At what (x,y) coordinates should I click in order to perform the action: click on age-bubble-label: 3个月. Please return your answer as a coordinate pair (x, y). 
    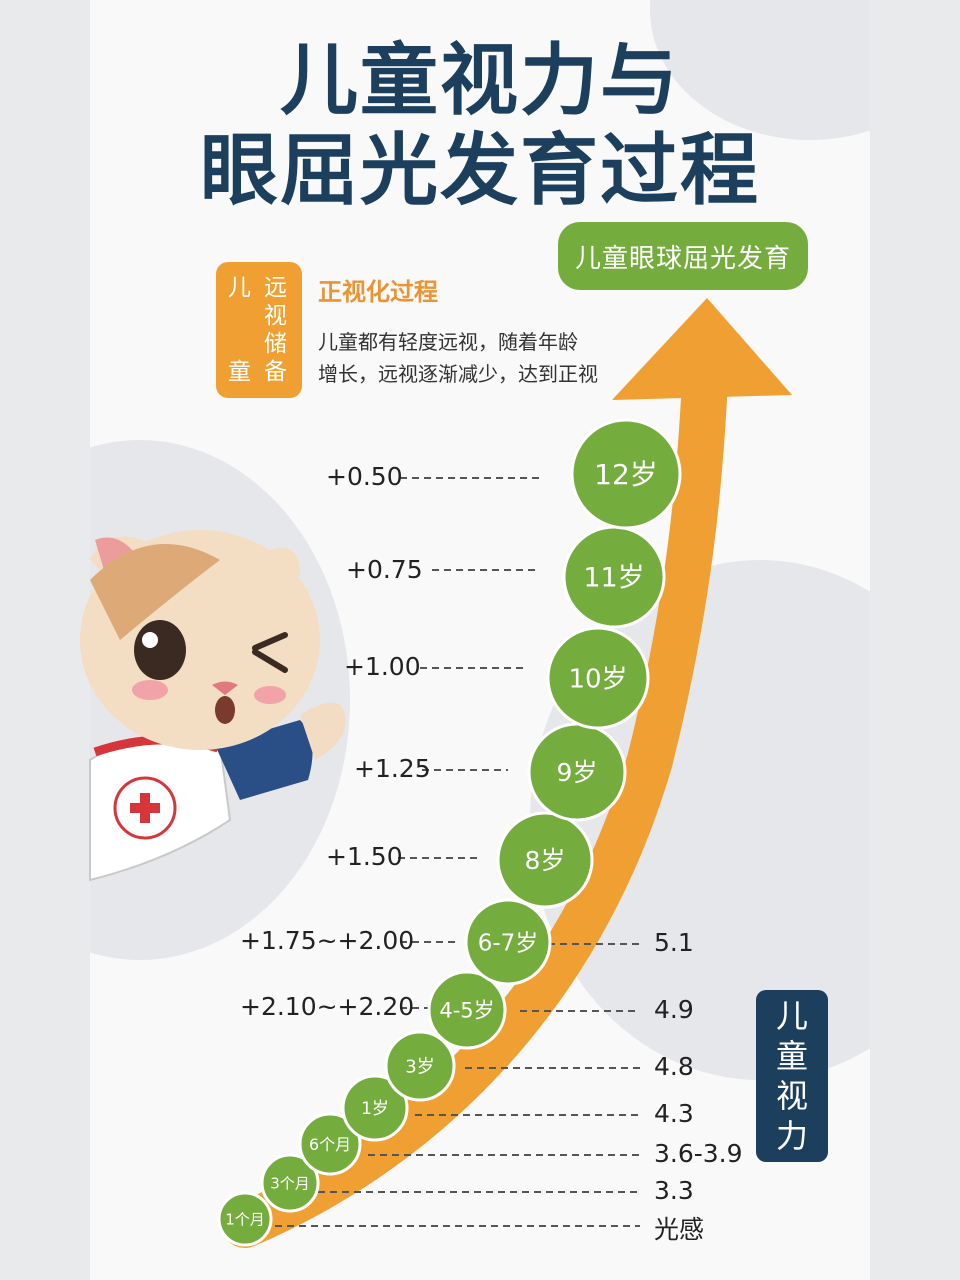
    Looking at the image, I should click on (290, 1183).